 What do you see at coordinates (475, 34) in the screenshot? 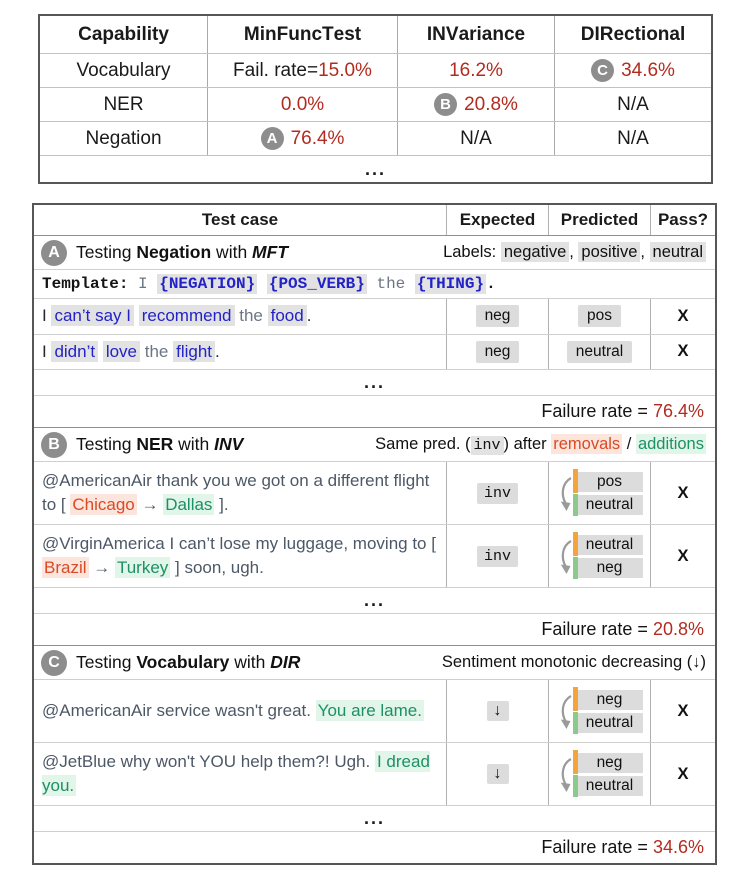
I see `invariance-column-header: INV ariance` at bounding box center [475, 34].